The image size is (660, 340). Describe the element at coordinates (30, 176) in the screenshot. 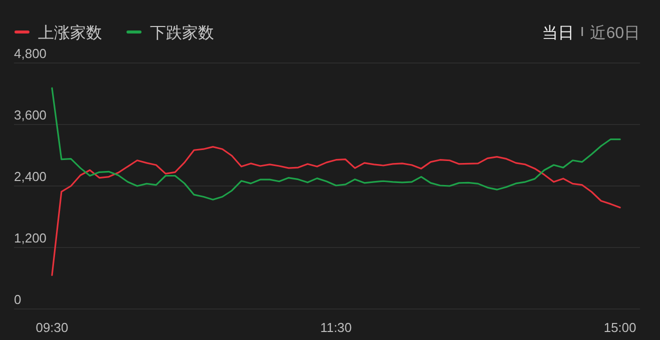

I see `y-tick-label: 2,400` at that location.